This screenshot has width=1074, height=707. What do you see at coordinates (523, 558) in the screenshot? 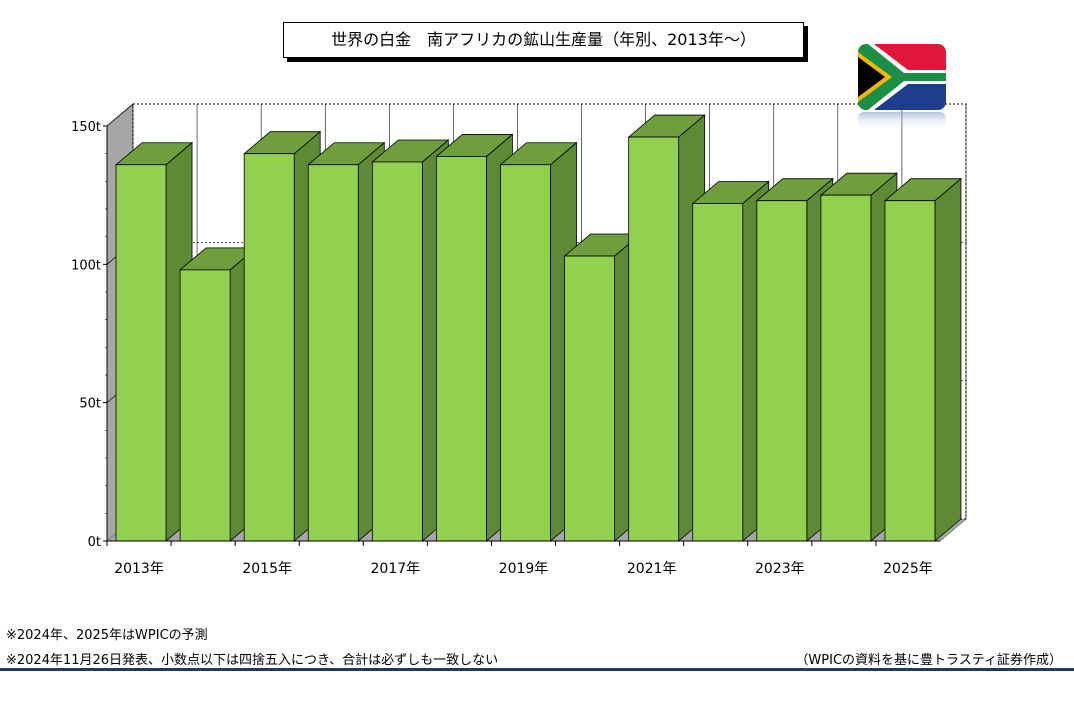
I see `x-axis: 2013年 2015年 2017年 2019年 2021年 2023年 2025年` at bounding box center [523, 558].